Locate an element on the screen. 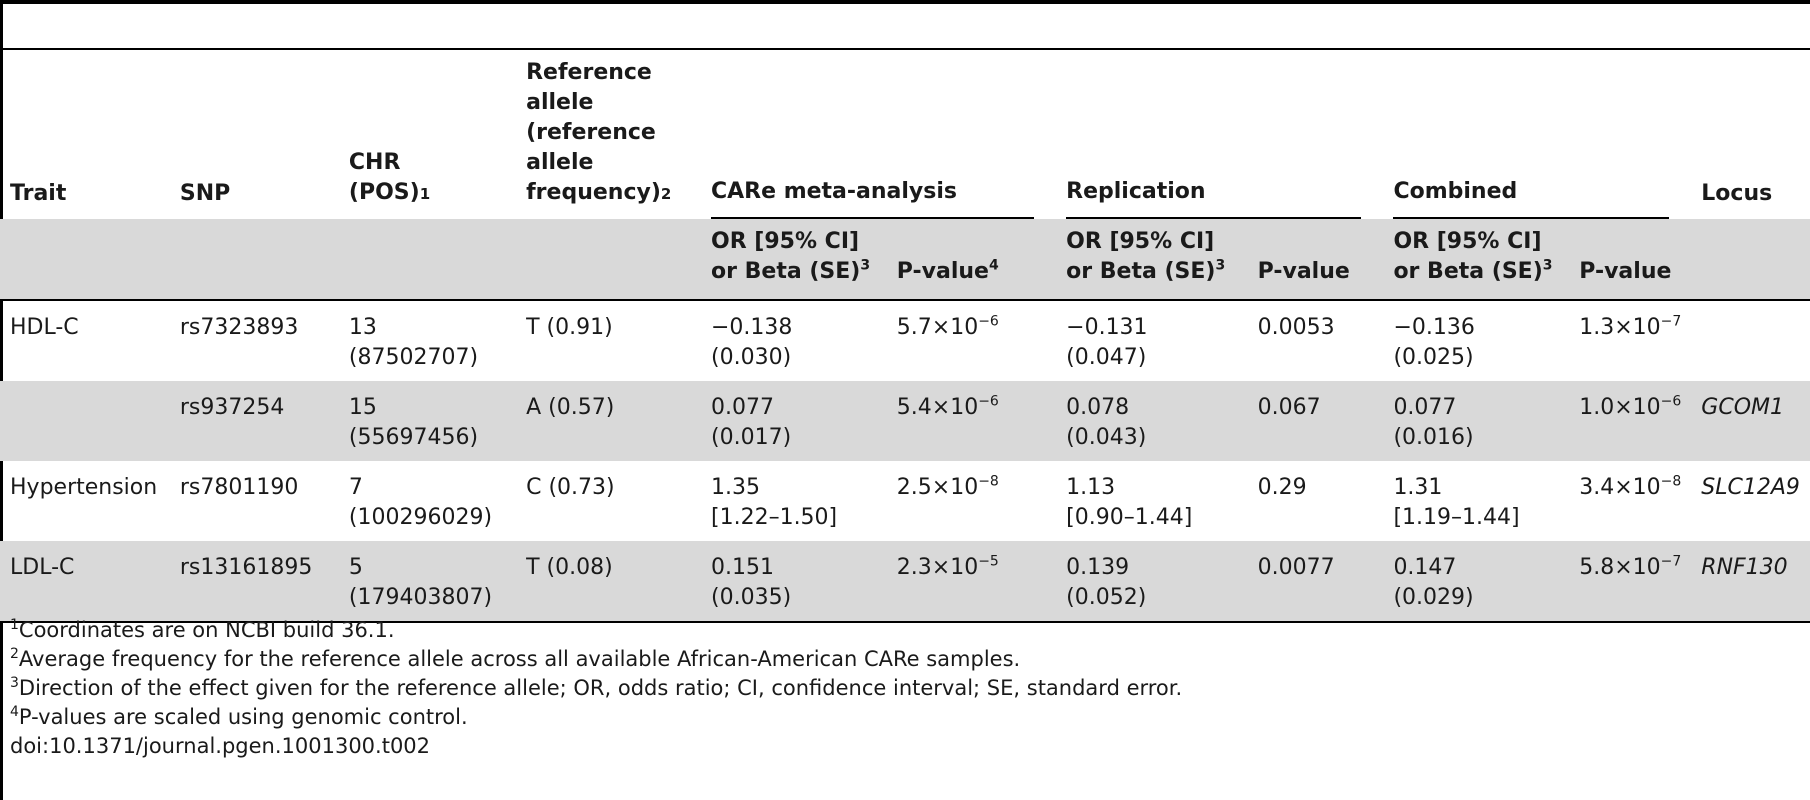 The image size is (1810, 800). cell-combined-effect: −0.136 (0.025) is located at coordinates (1434, 342).